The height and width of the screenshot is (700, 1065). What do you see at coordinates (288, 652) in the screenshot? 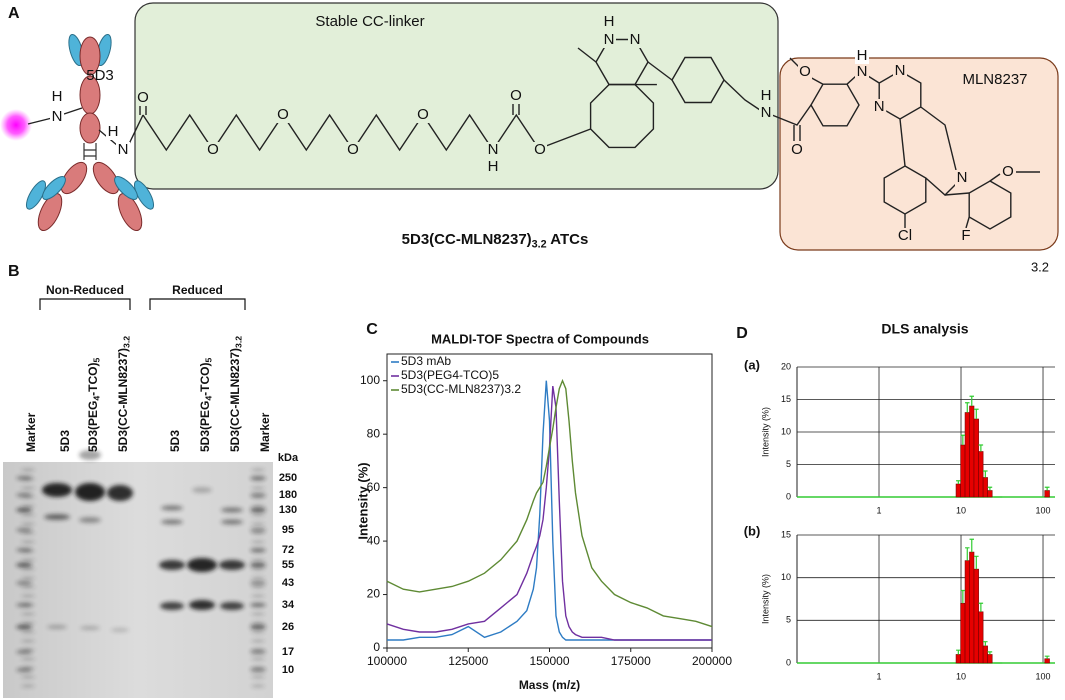
I see `marker-size: 17` at bounding box center [288, 652].